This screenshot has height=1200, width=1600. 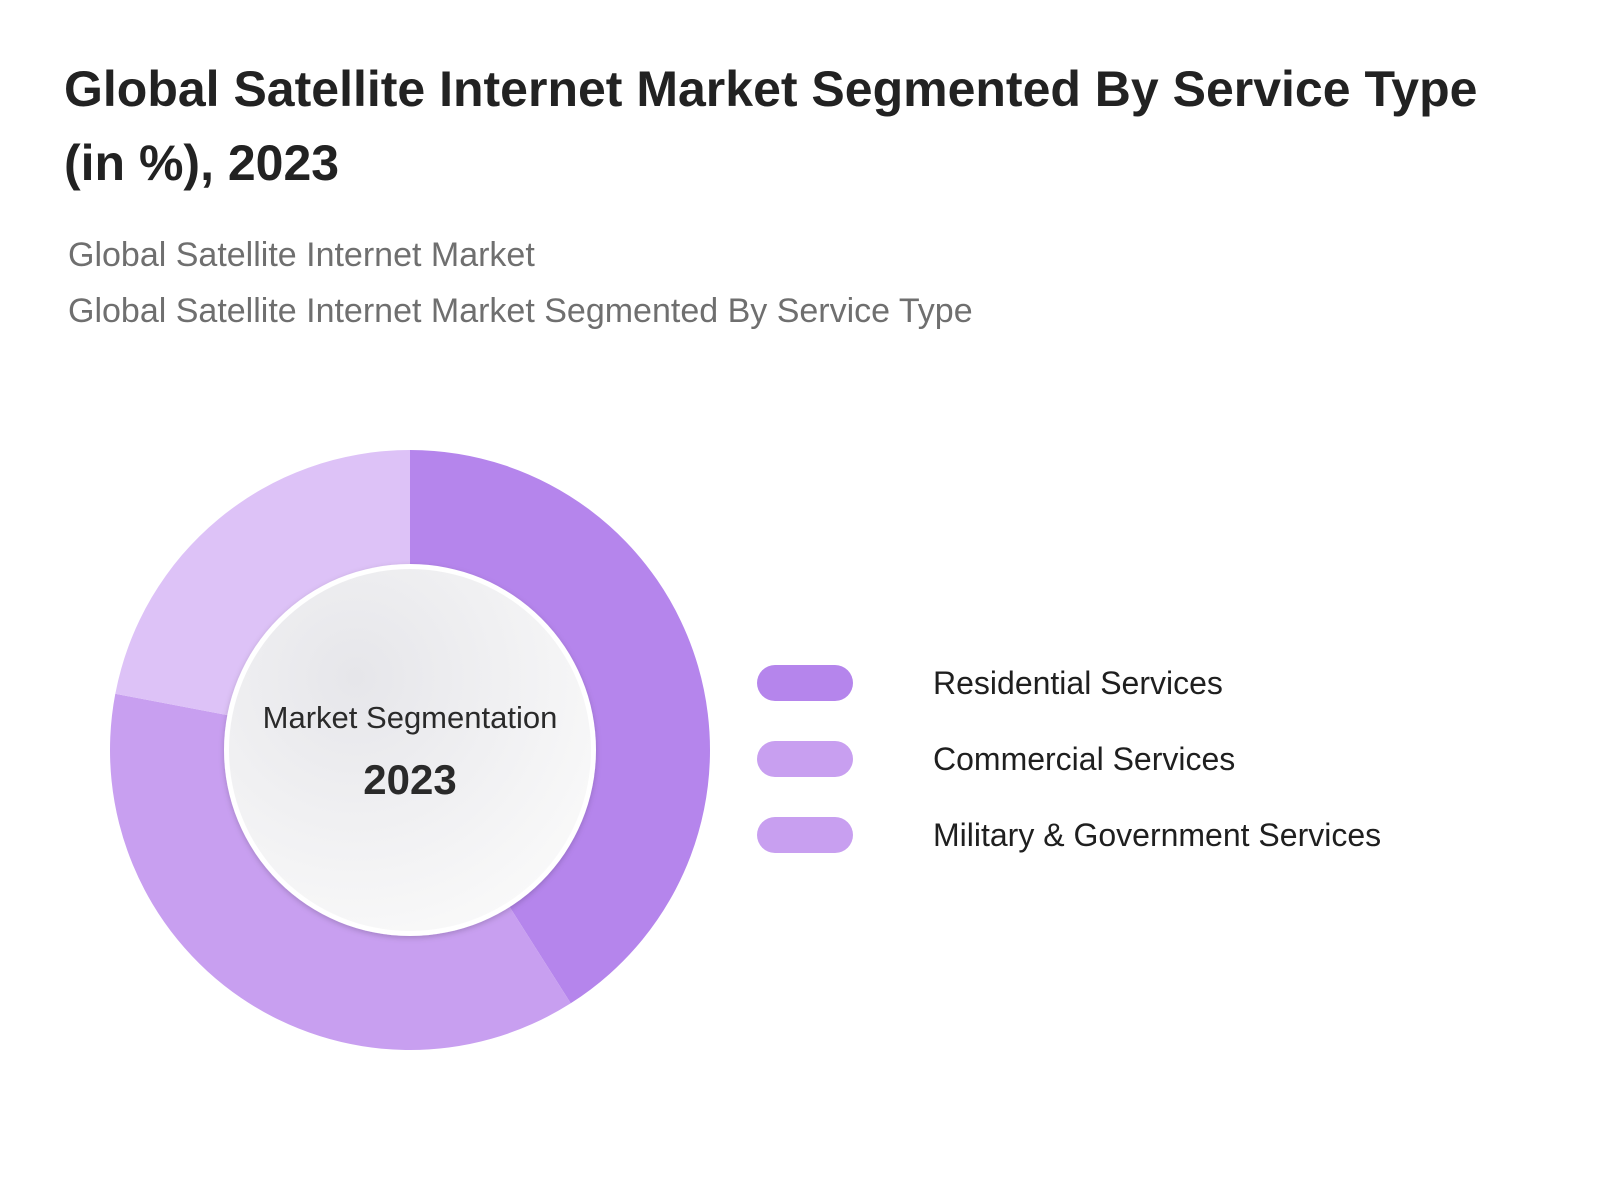 What do you see at coordinates (1157, 835) in the screenshot?
I see `legend-label: Military & Government Services` at bounding box center [1157, 835].